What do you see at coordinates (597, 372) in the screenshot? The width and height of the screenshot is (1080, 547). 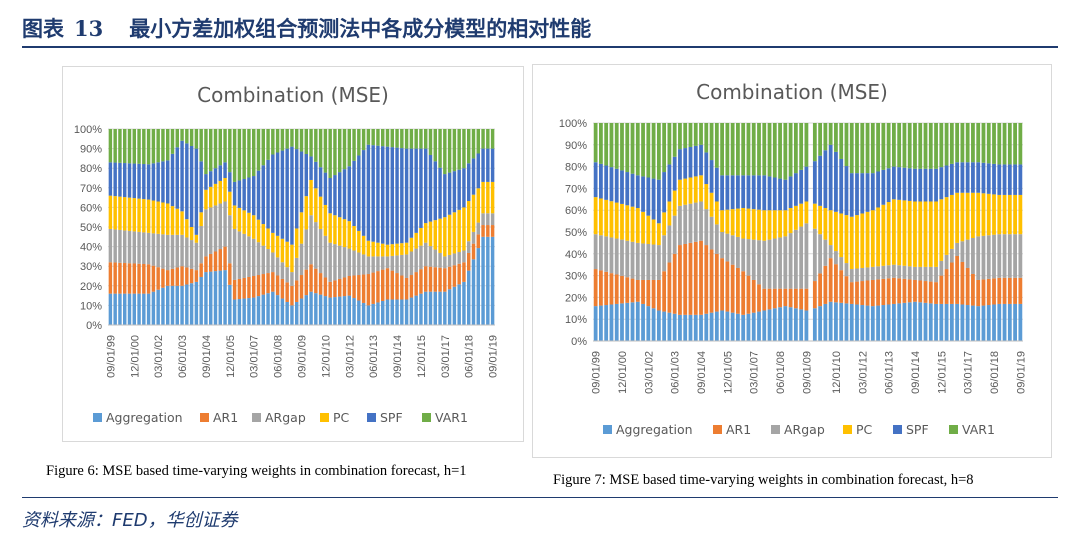 I see `x-tick-label: 09/01/99` at bounding box center [597, 372].